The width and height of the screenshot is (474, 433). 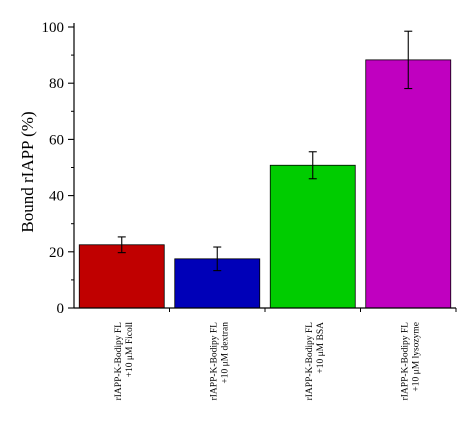 I want to click on category-label-3: rIAPP-K-Bodipy FL +10 μM BSA, so click(x=315, y=361).